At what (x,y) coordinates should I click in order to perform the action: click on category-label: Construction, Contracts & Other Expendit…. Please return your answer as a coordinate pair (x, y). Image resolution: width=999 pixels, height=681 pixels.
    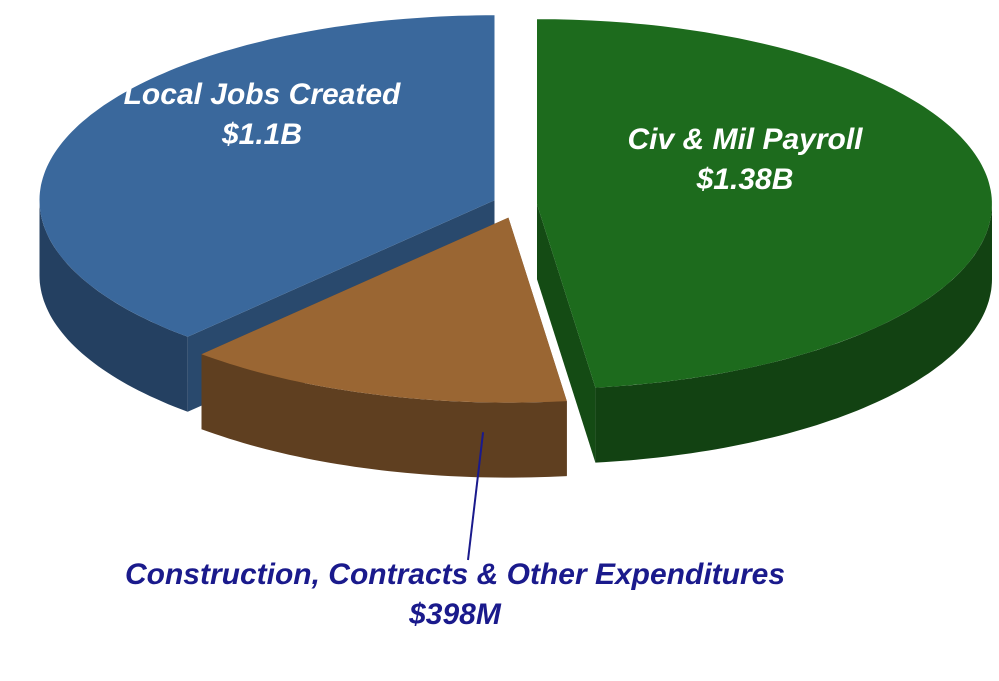
    Looking at the image, I should click on (455, 574).